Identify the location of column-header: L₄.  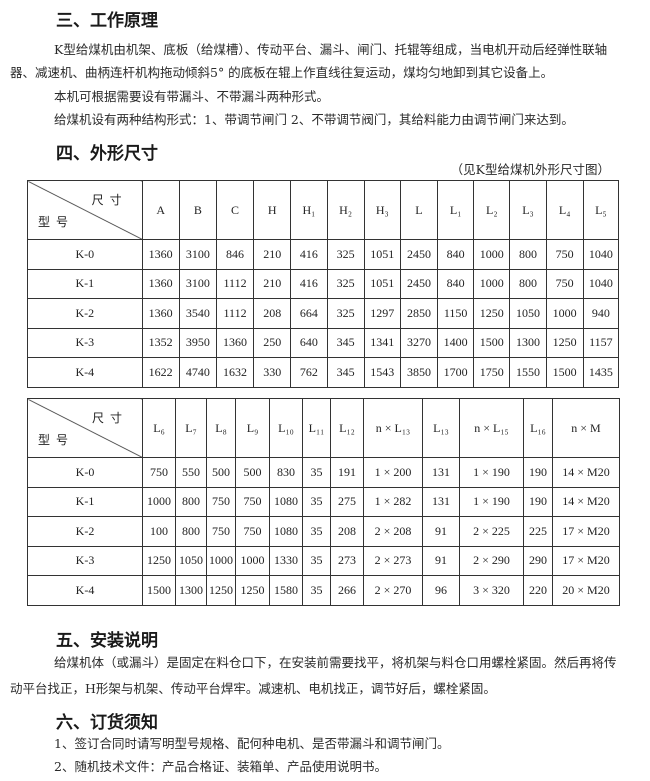
(564, 210).